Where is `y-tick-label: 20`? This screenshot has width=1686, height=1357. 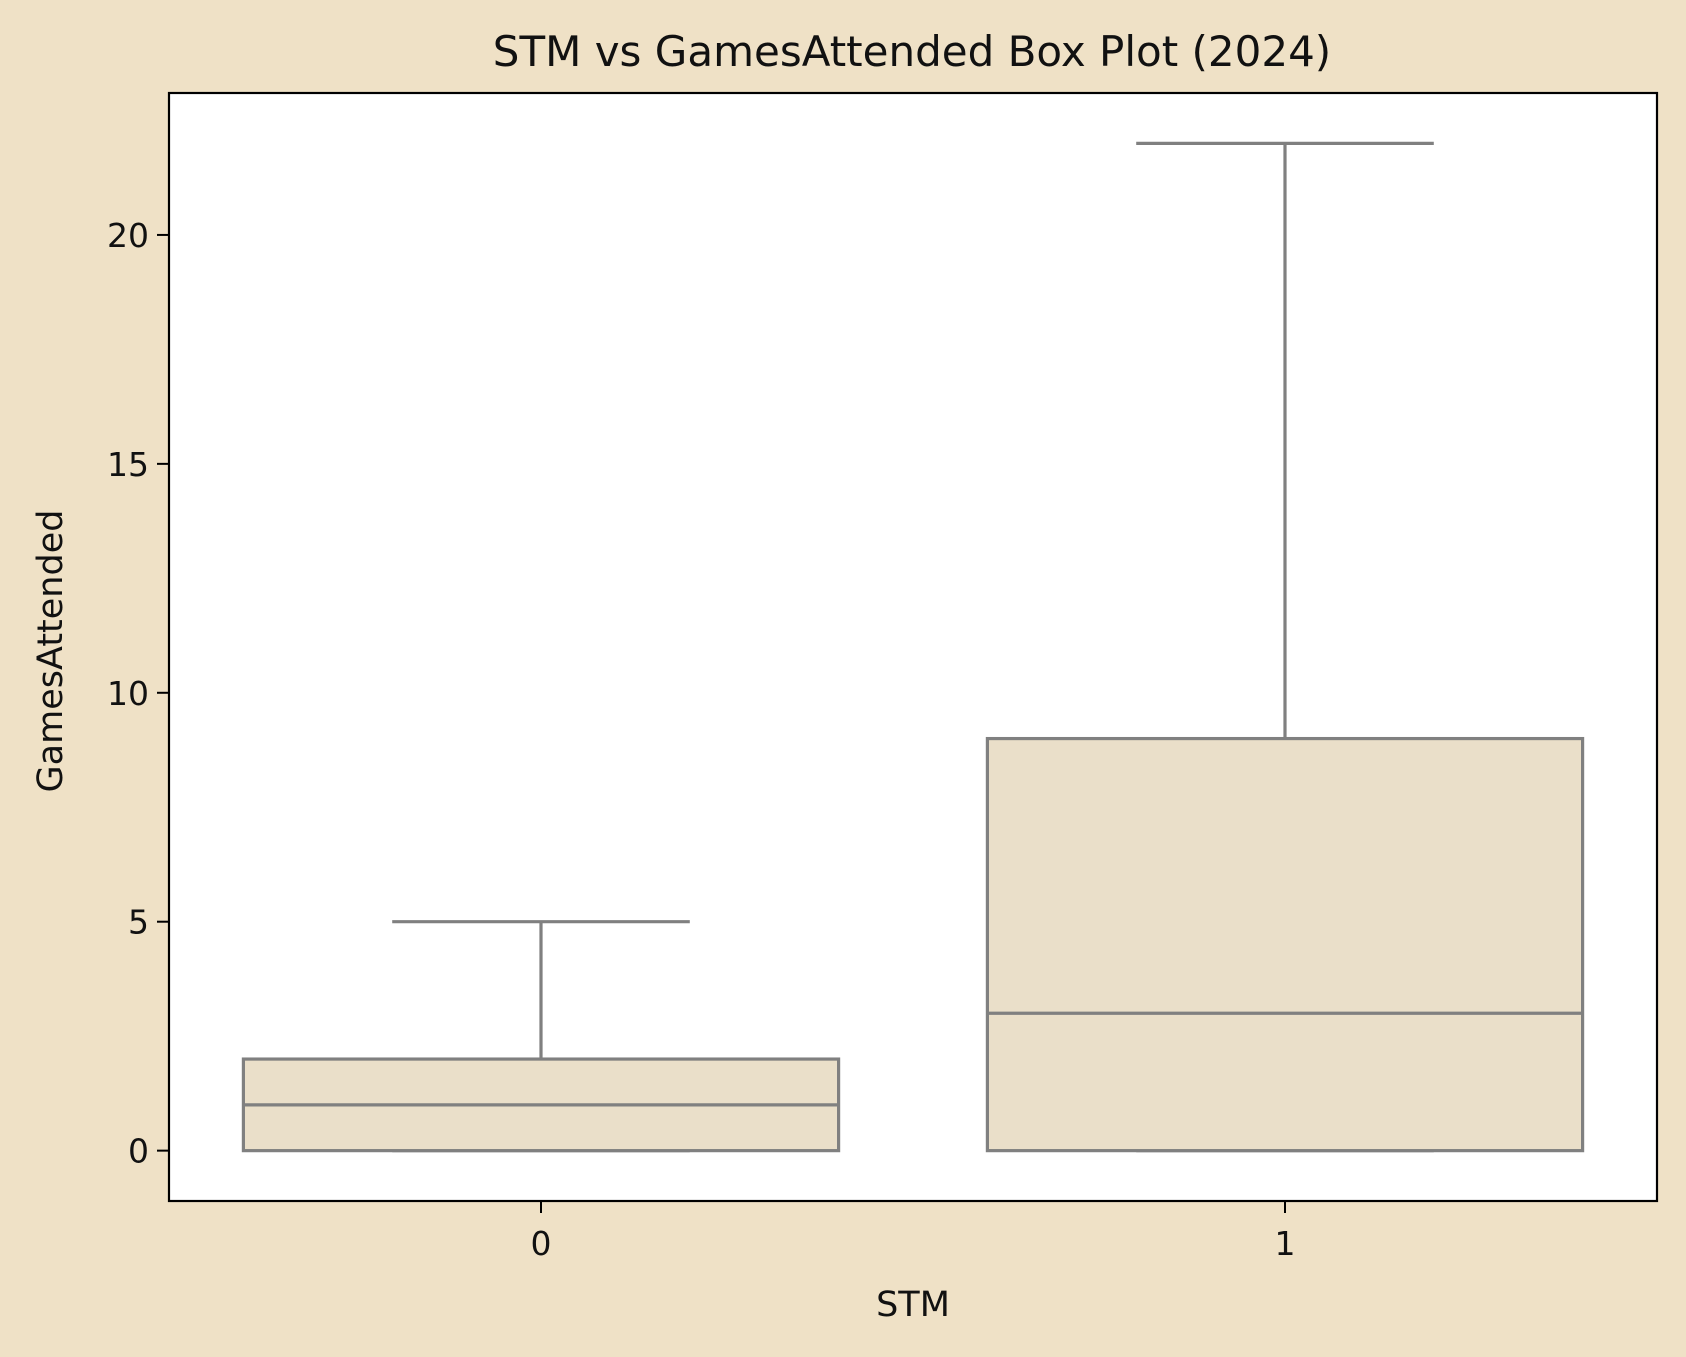 y-tick-label: 20 is located at coordinates (128, 235).